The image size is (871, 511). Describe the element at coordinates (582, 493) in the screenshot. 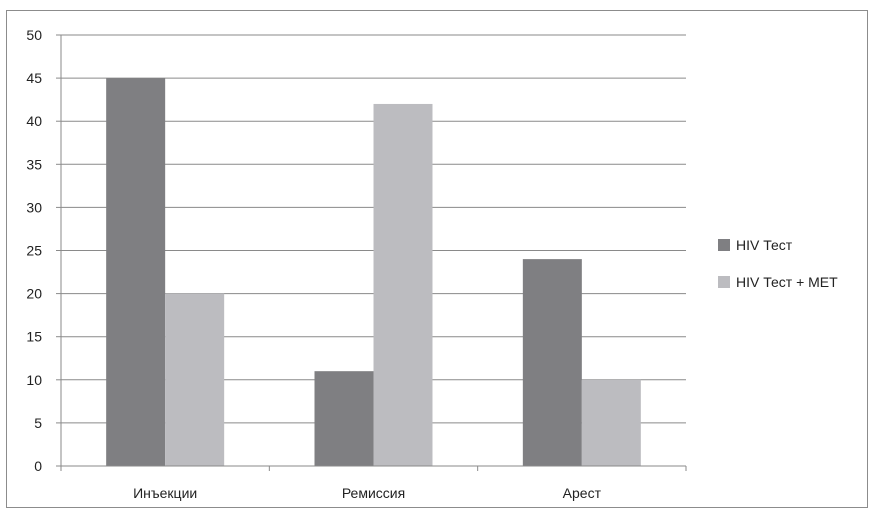

I see `x-category-label: Арест` at that location.